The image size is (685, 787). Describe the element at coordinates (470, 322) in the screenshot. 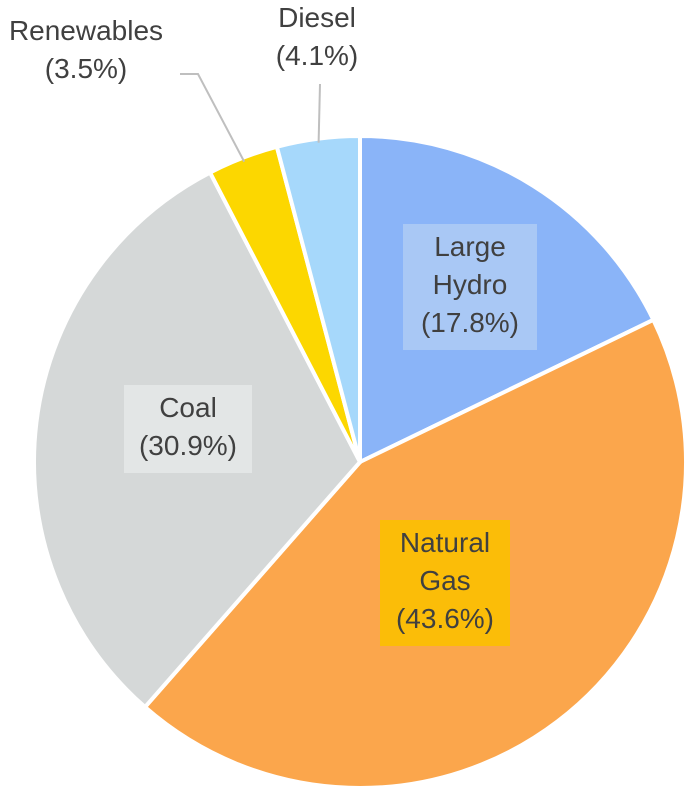

I see `value-label-large-hydro: (17.8%)` at that location.